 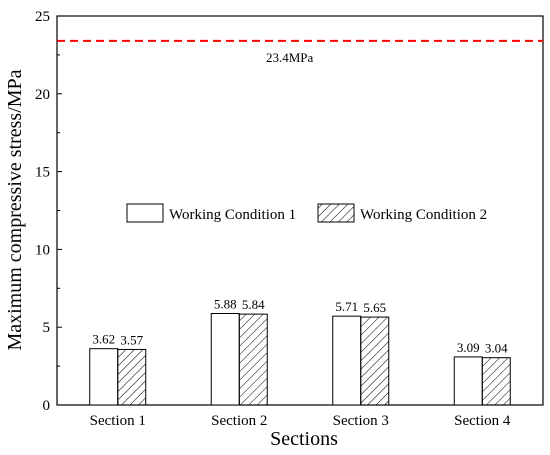 What do you see at coordinates (482, 421) in the screenshot?
I see `x-tick-label: Section 4` at bounding box center [482, 421].